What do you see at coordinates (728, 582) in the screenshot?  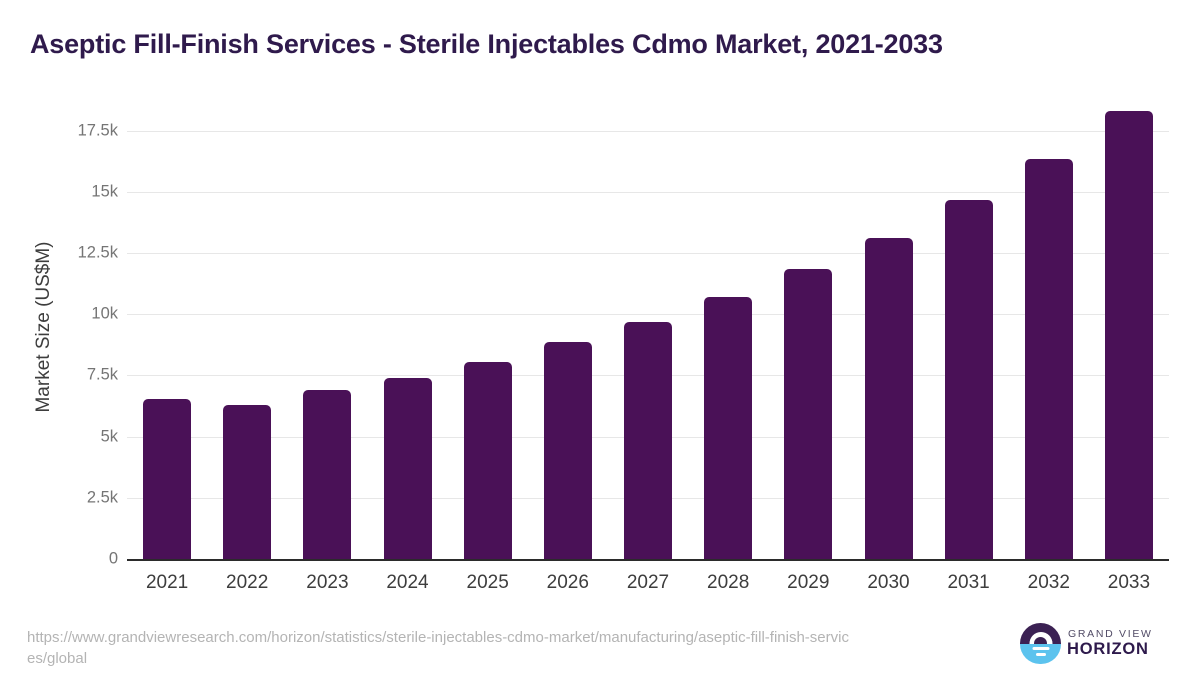 I see `x-tick-label: 2028` at bounding box center [728, 582].